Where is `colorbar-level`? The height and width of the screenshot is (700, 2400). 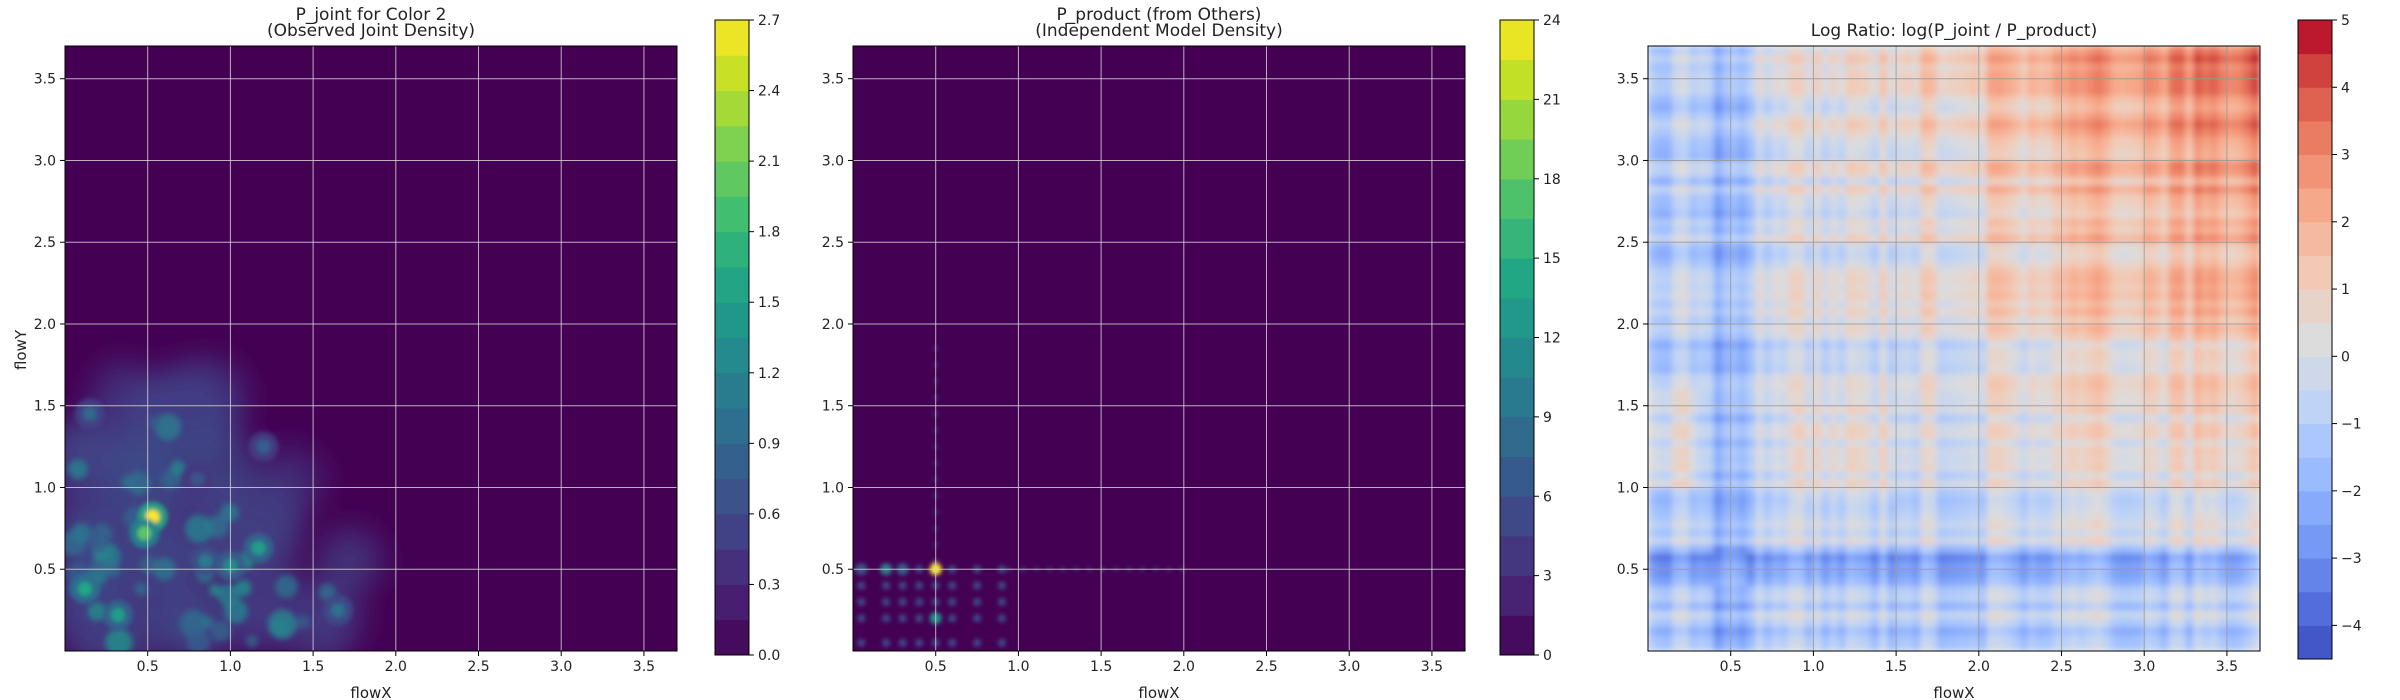 colorbar-level is located at coordinates (732, 496).